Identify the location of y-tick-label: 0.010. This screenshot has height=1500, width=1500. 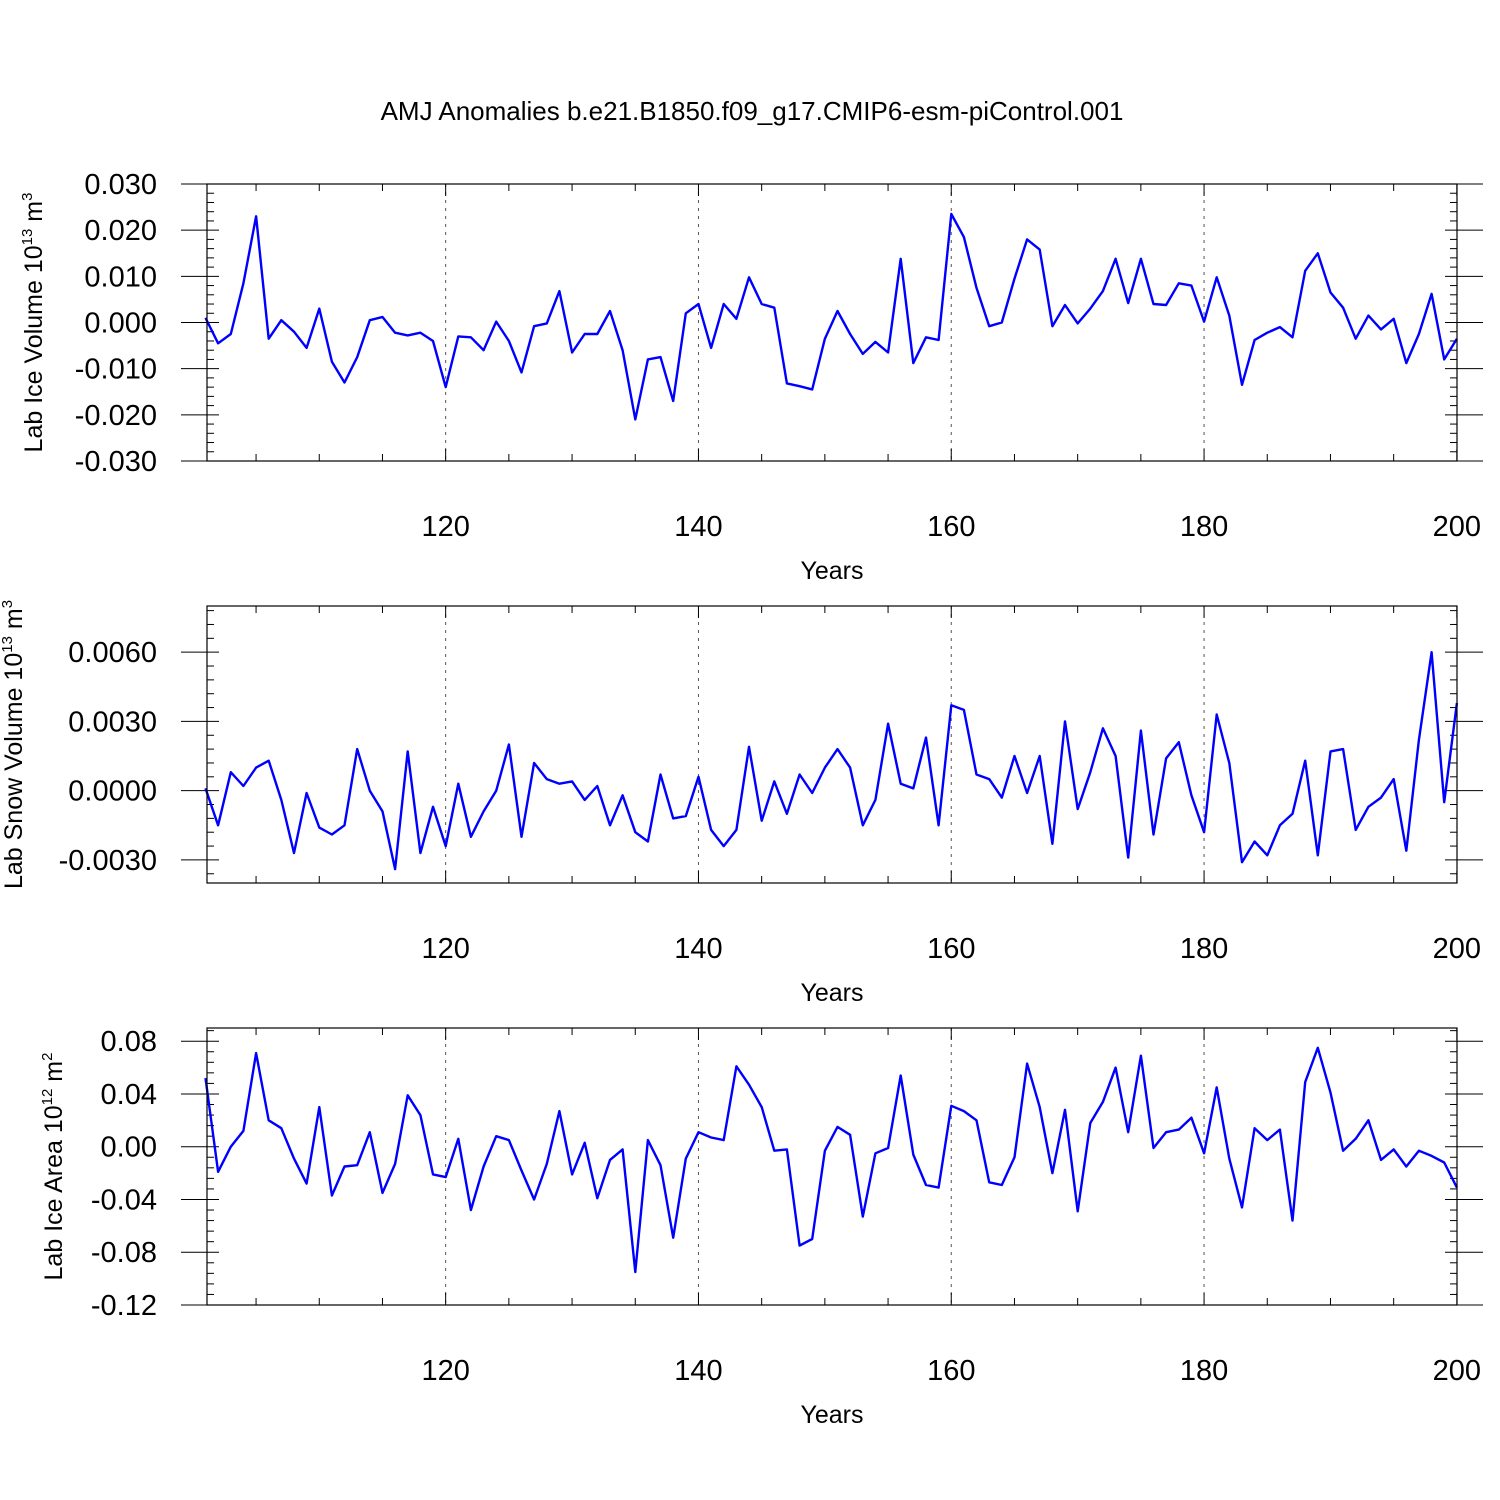
(120, 277).